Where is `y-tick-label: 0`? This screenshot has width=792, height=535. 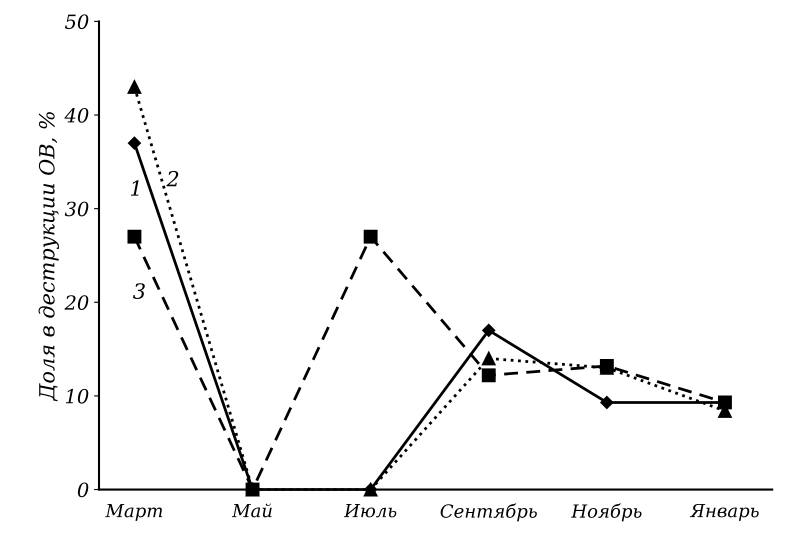
y-tick-label: 0 is located at coordinates (83, 490).